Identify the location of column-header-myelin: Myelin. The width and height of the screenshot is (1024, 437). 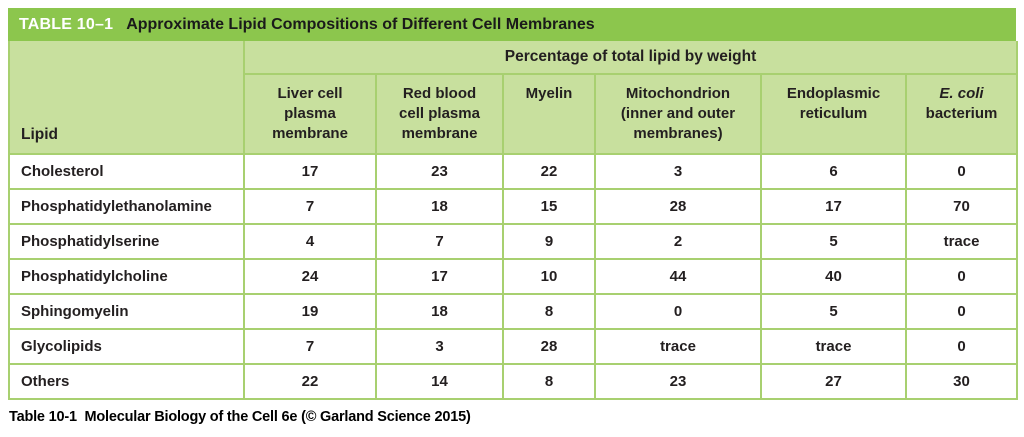
(549, 114).